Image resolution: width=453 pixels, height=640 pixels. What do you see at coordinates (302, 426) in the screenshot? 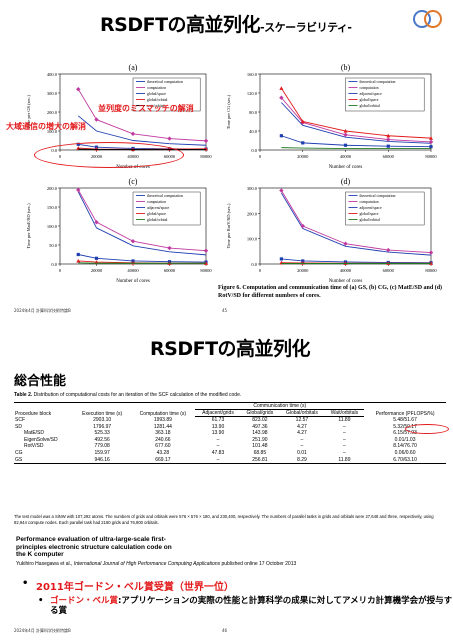
I see `cell-go: 4.27` at bounding box center [302, 426].